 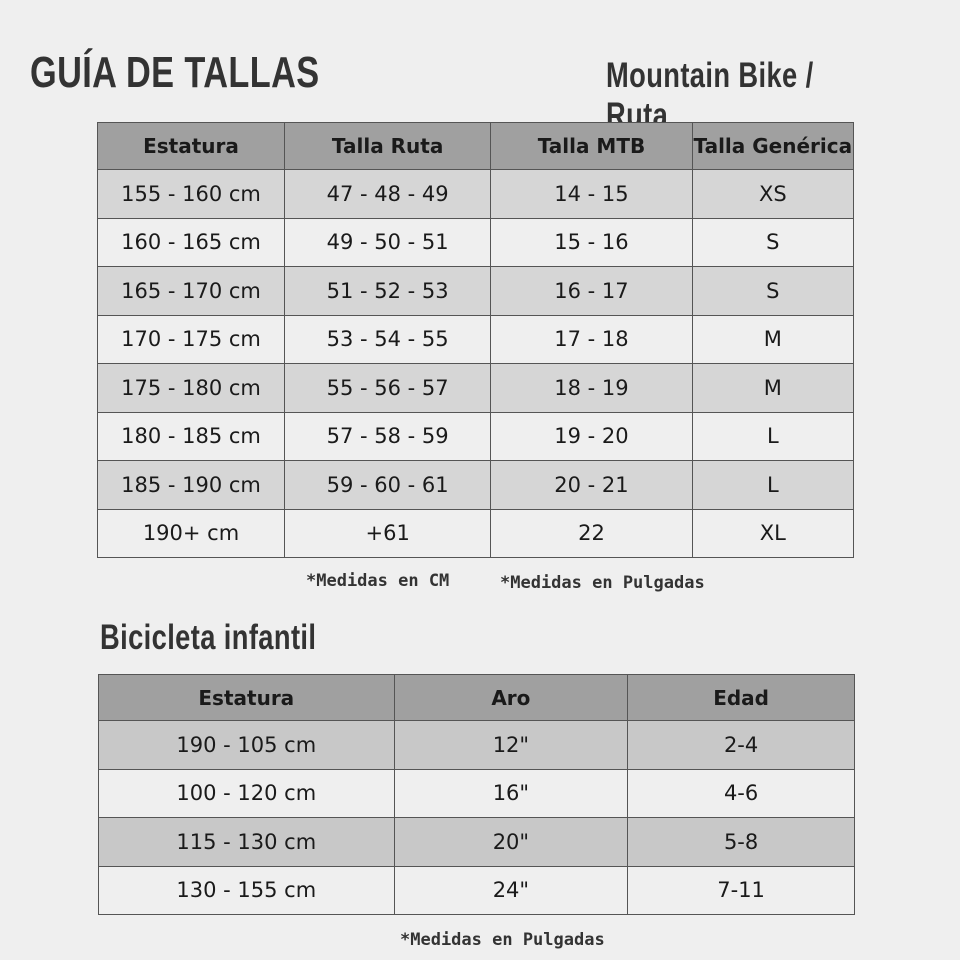 What do you see at coordinates (387, 291) in the screenshot?
I see `table-cell: 51 - 52 - 53` at bounding box center [387, 291].